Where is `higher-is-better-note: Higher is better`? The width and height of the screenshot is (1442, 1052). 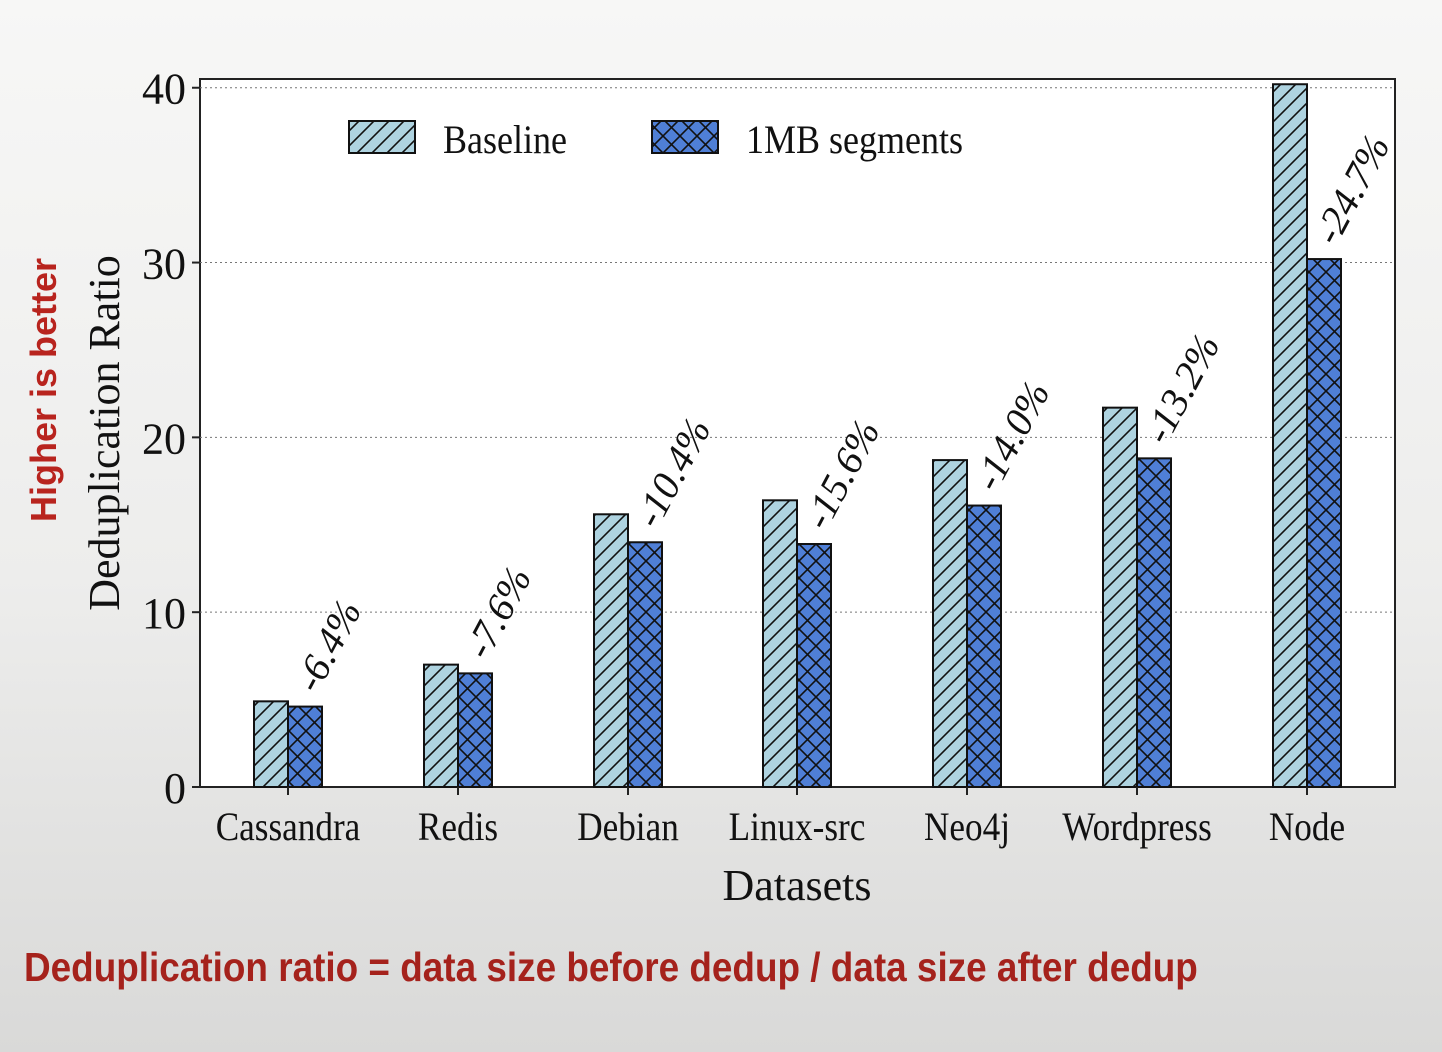 higher-is-better-note: Higher is better is located at coordinates (43, 390).